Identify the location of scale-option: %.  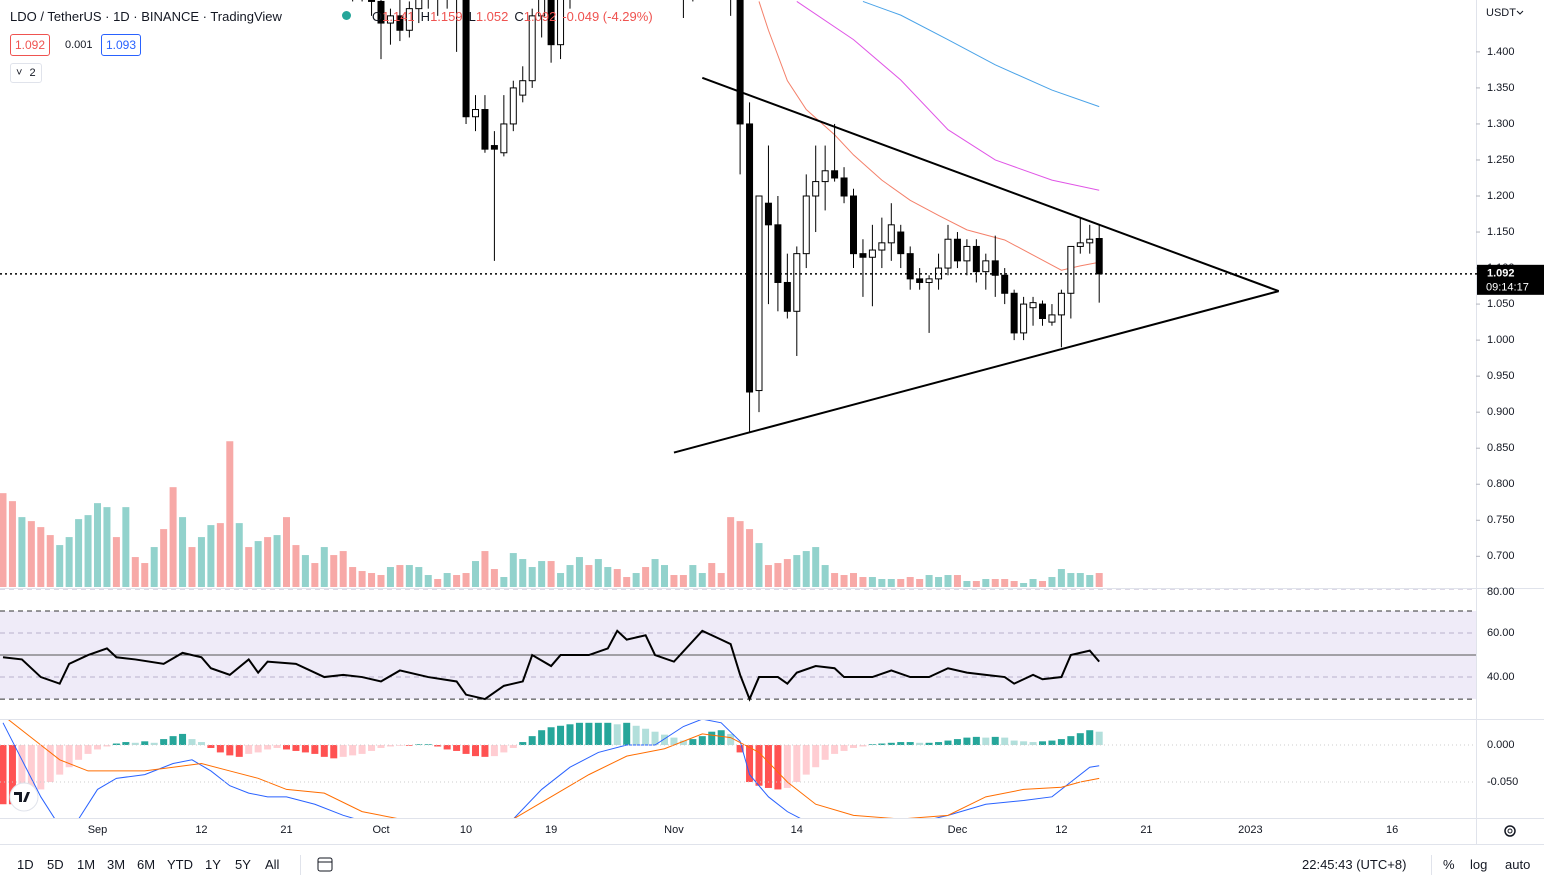
(1449, 864).